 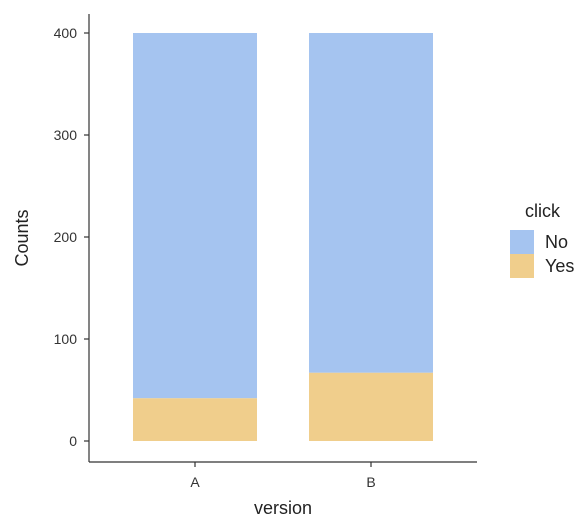 I want to click on x-tick-label: A, so click(x=195, y=482).